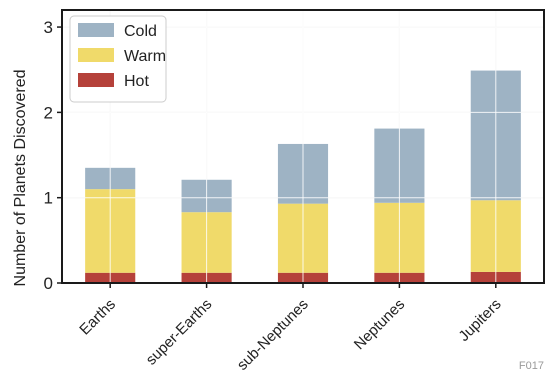 Image resolution: width=550 pixels, height=373 pixels. Describe the element at coordinates (136, 81) in the screenshot. I see `legend-label-hot: Hot` at that location.